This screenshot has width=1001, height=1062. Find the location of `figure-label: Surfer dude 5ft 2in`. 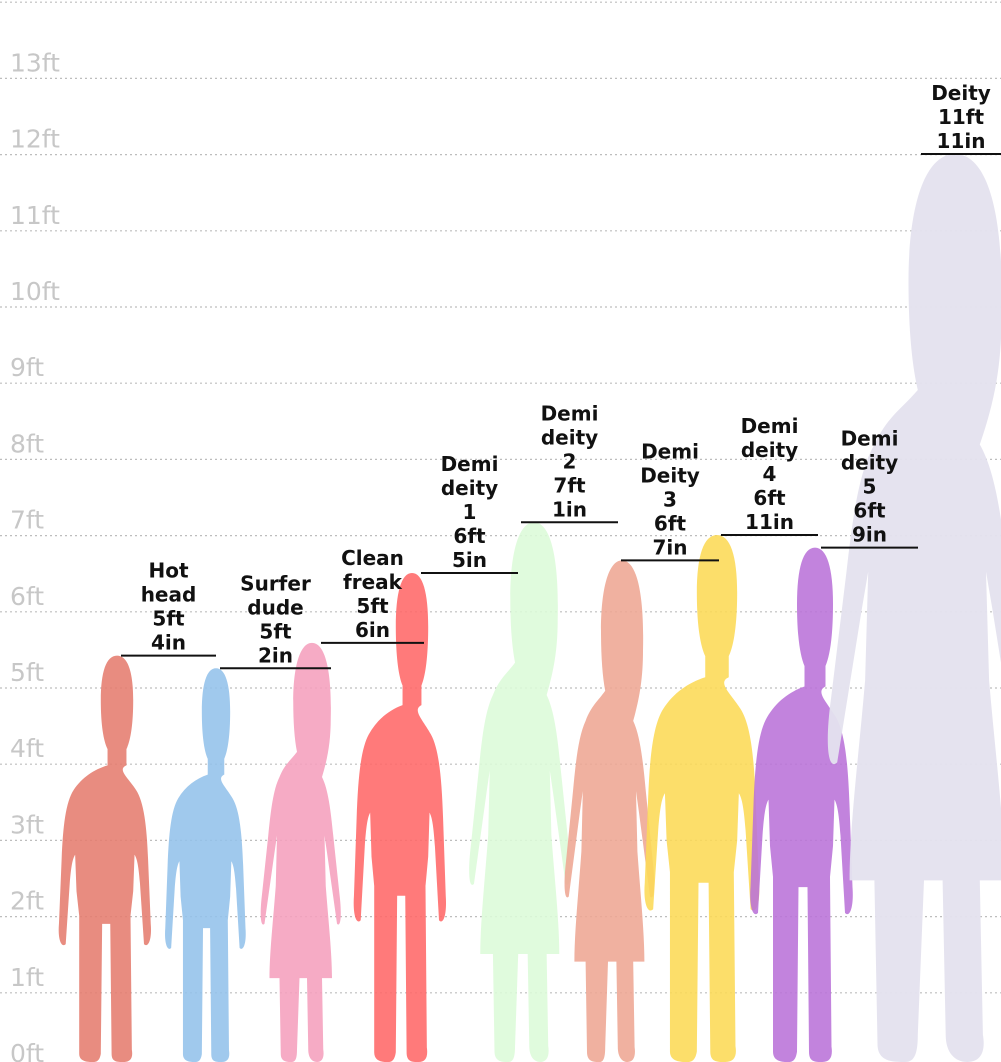

figure-label: Surfer dude 5ft 2in is located at coordinates (275, 619).